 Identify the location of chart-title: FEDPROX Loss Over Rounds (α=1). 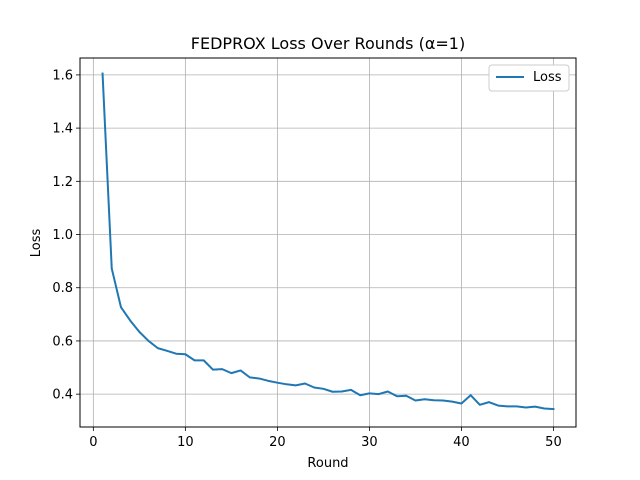
(328, 43).